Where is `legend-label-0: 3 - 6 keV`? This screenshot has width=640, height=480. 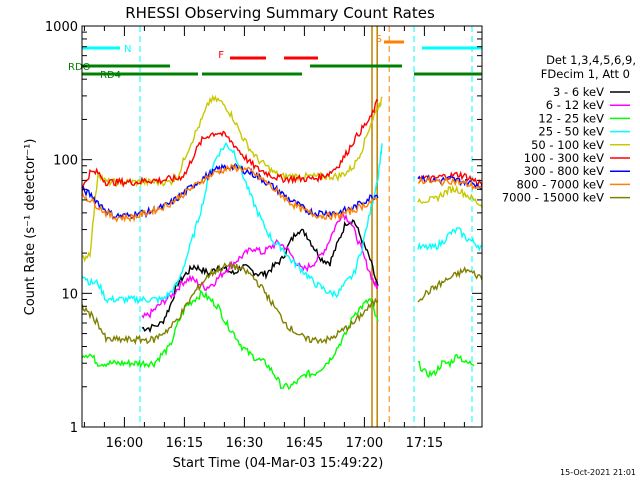 legend-label-0: 3 - 6 keV is located at coordinates (578, 92).